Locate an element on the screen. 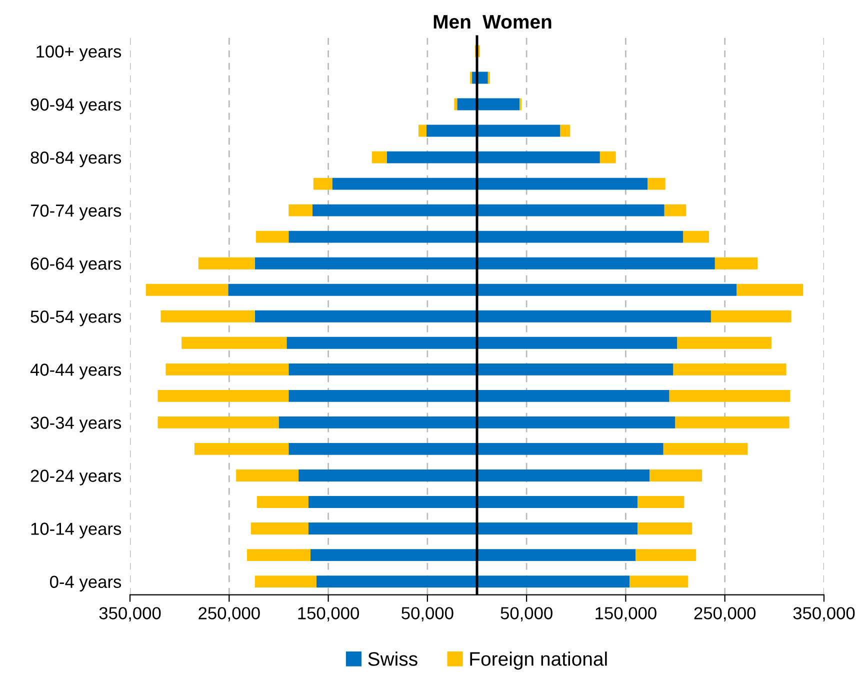 Image resolution: width=861 pixels, height=679 pixels. y-tick-label: 70-74 years is located at coordinates (76, 212).